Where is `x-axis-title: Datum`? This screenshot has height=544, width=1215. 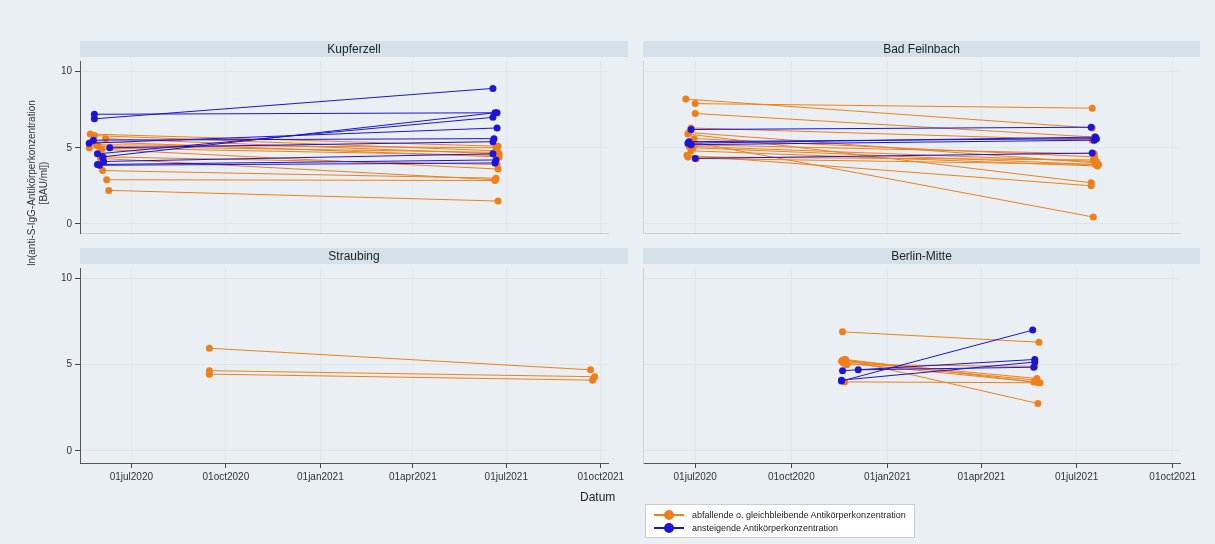 x-axis-title: Datum is located at coordinates (598, 497).